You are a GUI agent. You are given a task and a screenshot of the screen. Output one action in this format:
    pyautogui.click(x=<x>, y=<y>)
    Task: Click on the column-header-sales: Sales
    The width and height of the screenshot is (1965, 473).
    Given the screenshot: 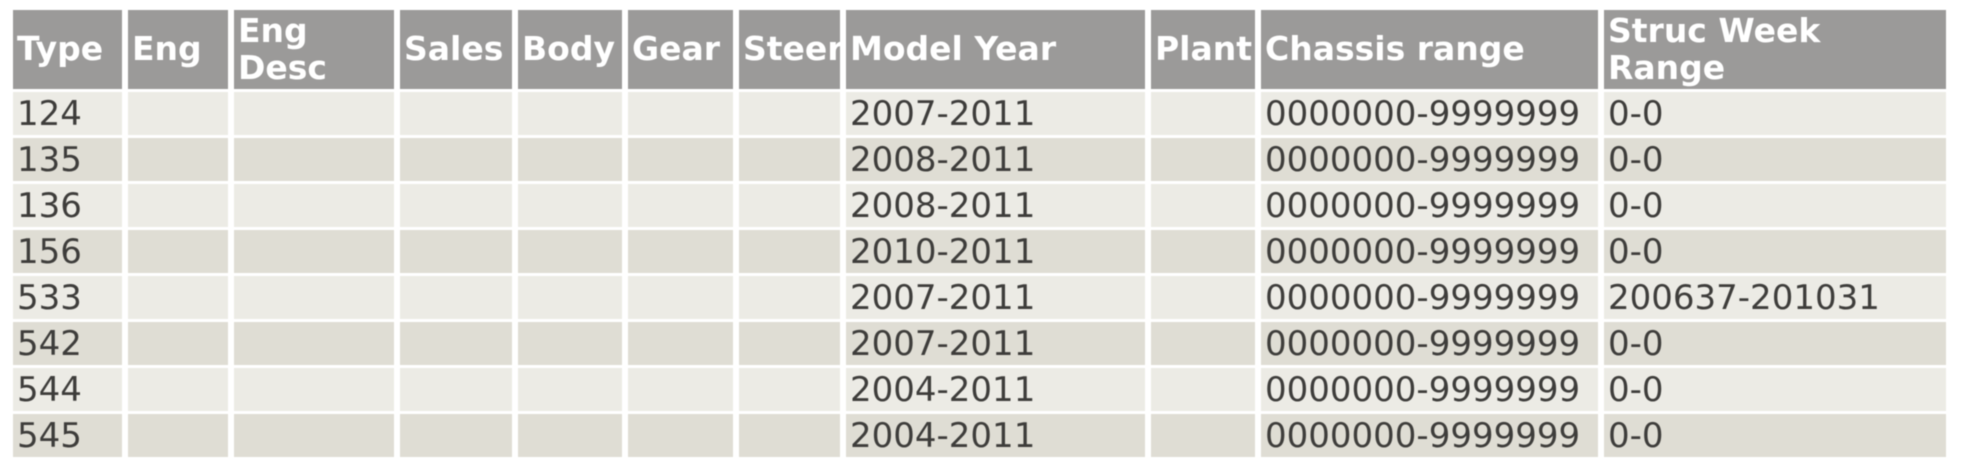 What is the action you would take?
    pyautogui.click(x=456, y=49)
    